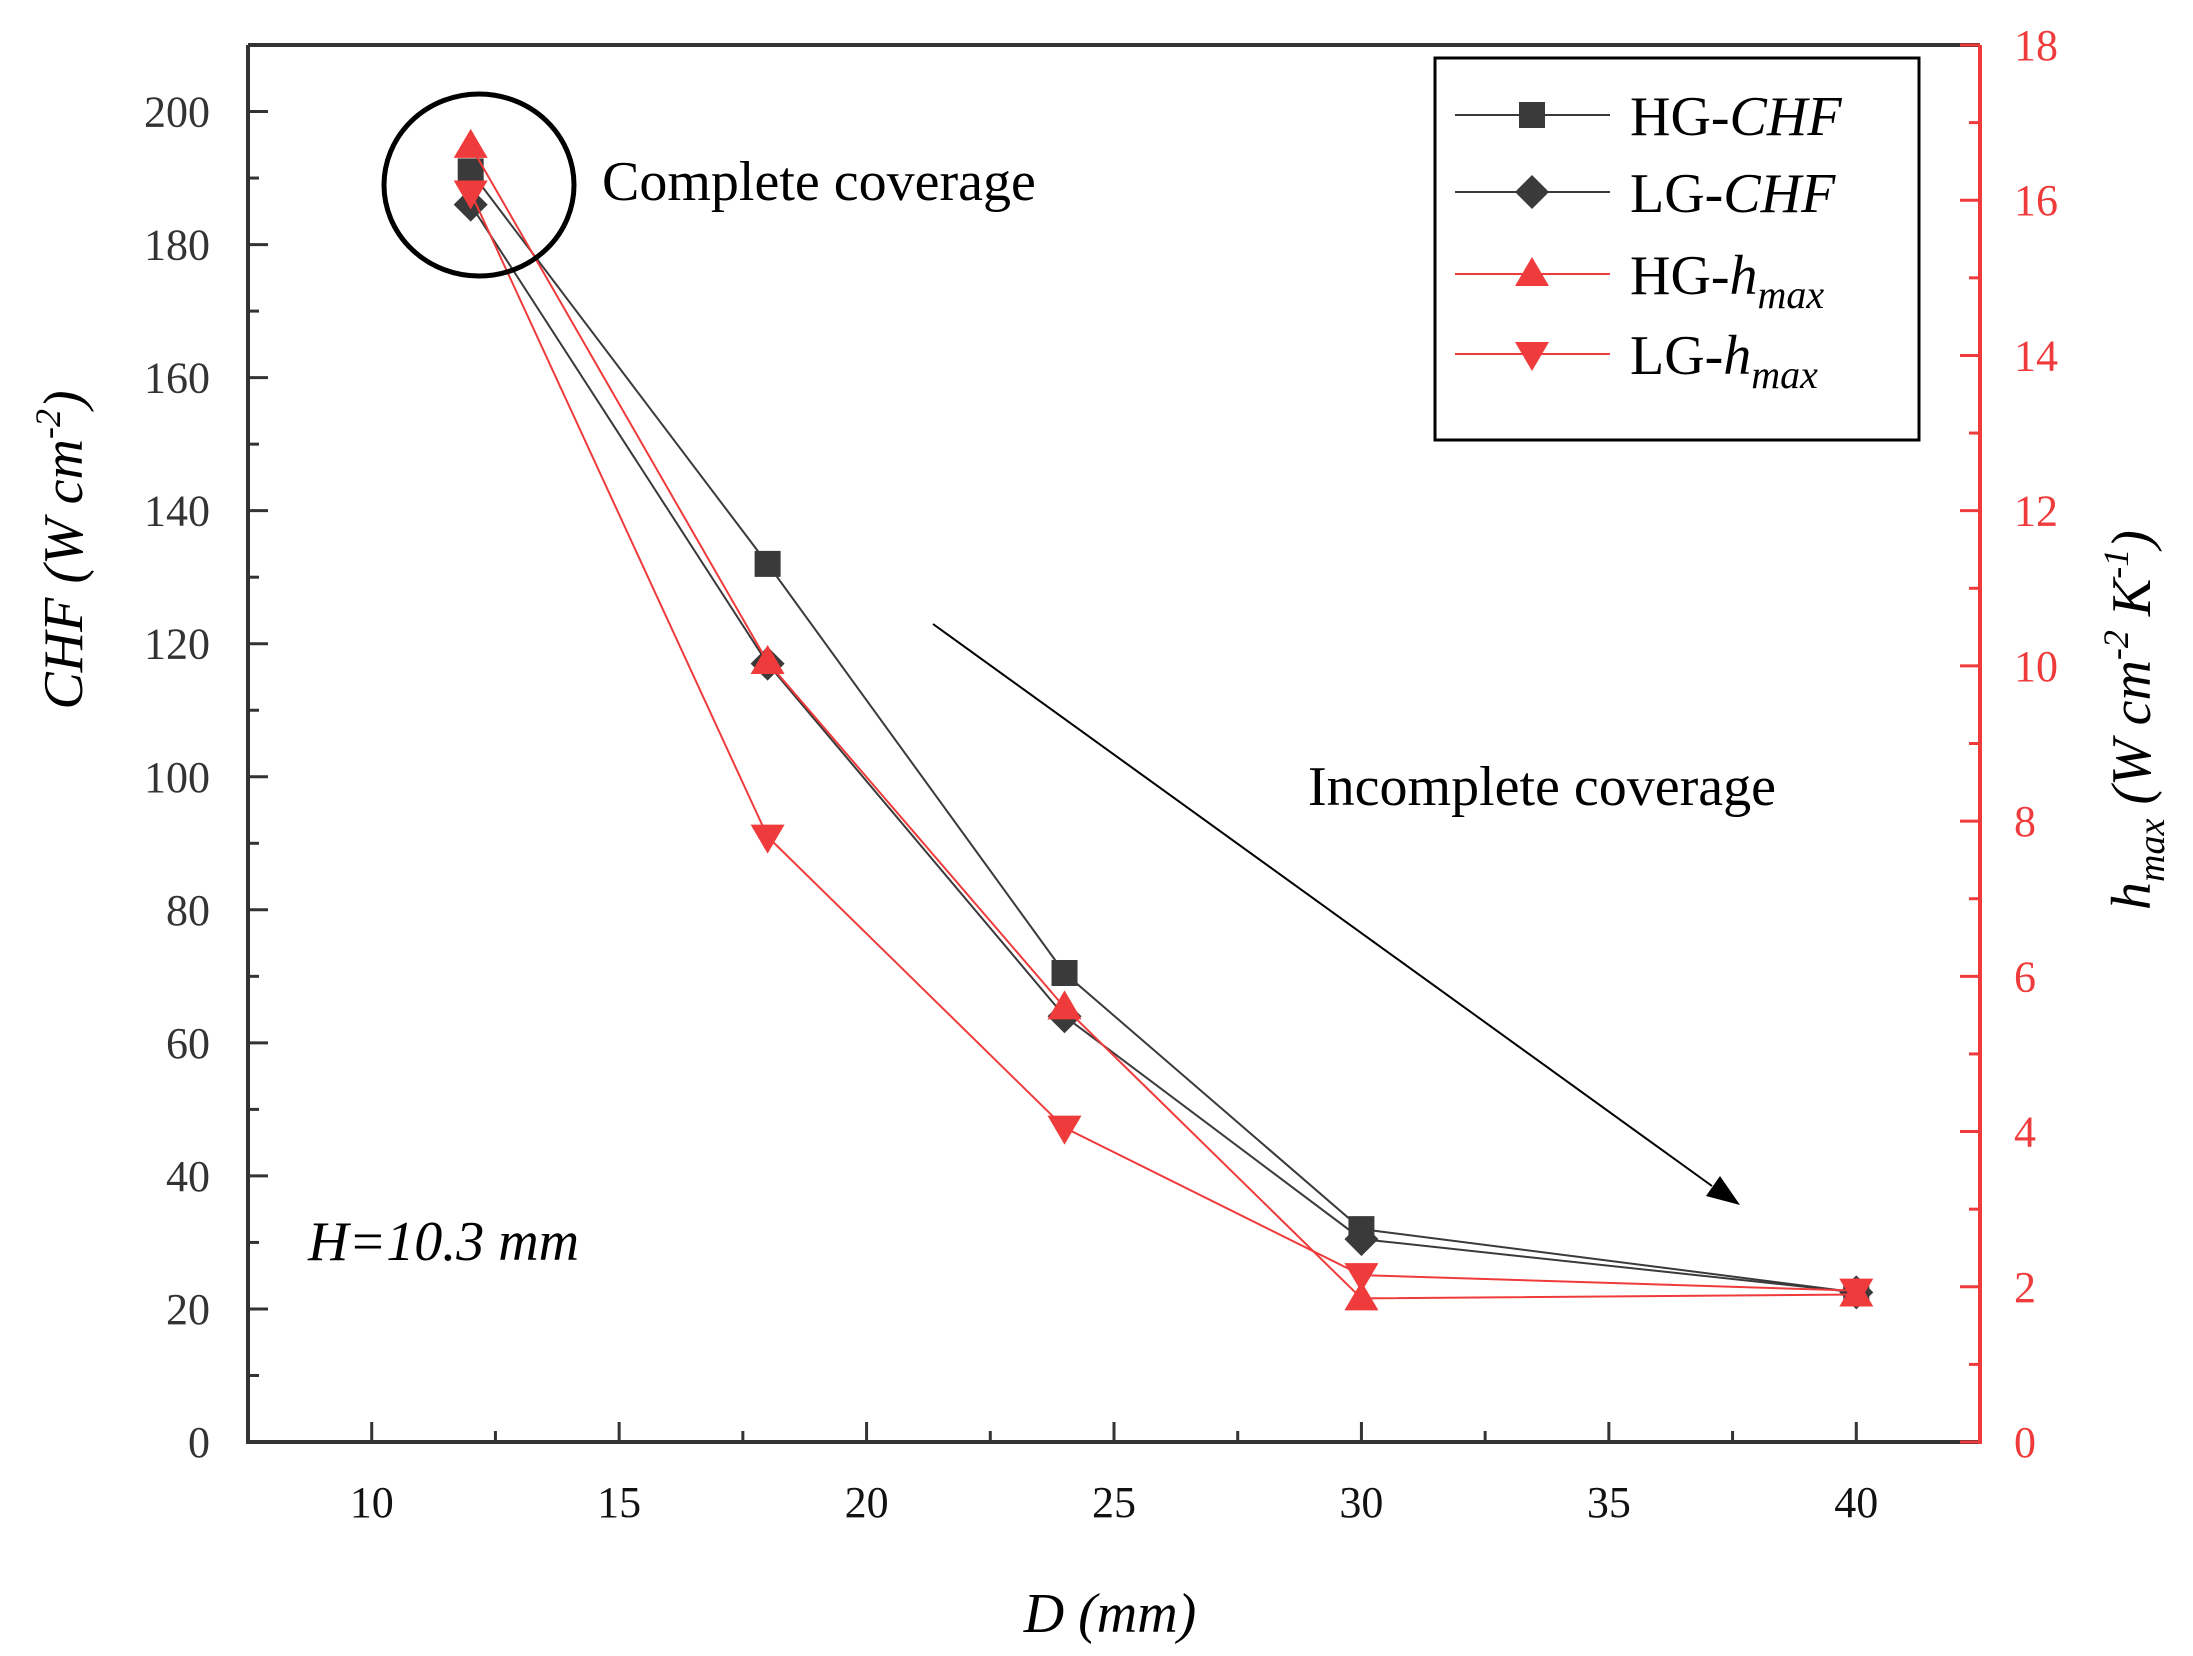 The image size is (2193, 1656). What do you see at coordinates (177, 378) in the screenshot?
I see `y-left-tick-label: 160` at bounding box center [177, 378].